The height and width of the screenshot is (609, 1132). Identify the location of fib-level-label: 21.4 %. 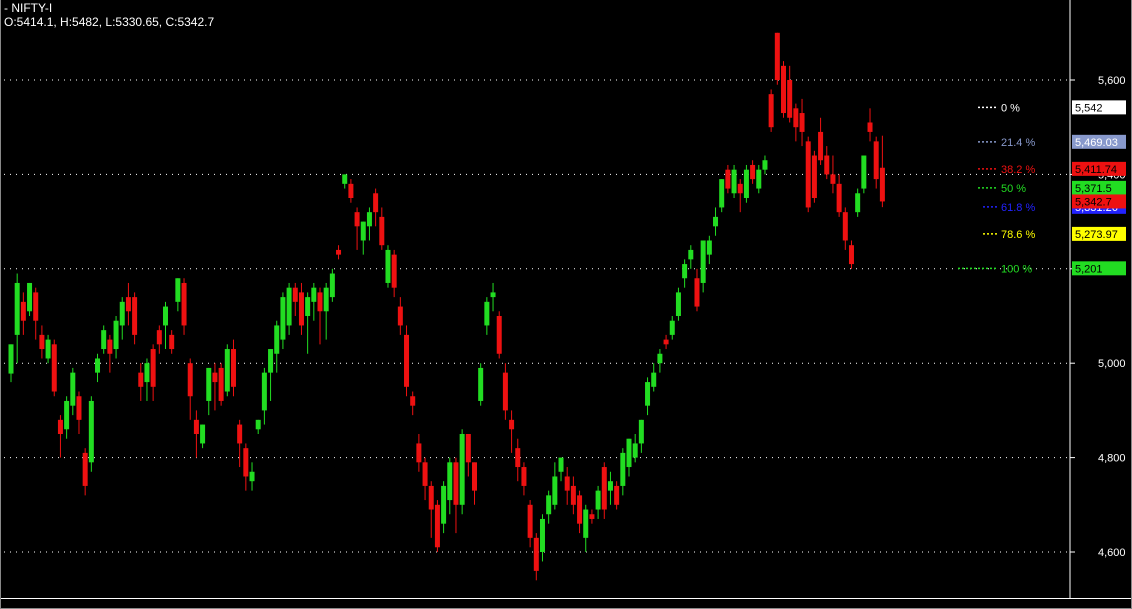
(1018, 143).